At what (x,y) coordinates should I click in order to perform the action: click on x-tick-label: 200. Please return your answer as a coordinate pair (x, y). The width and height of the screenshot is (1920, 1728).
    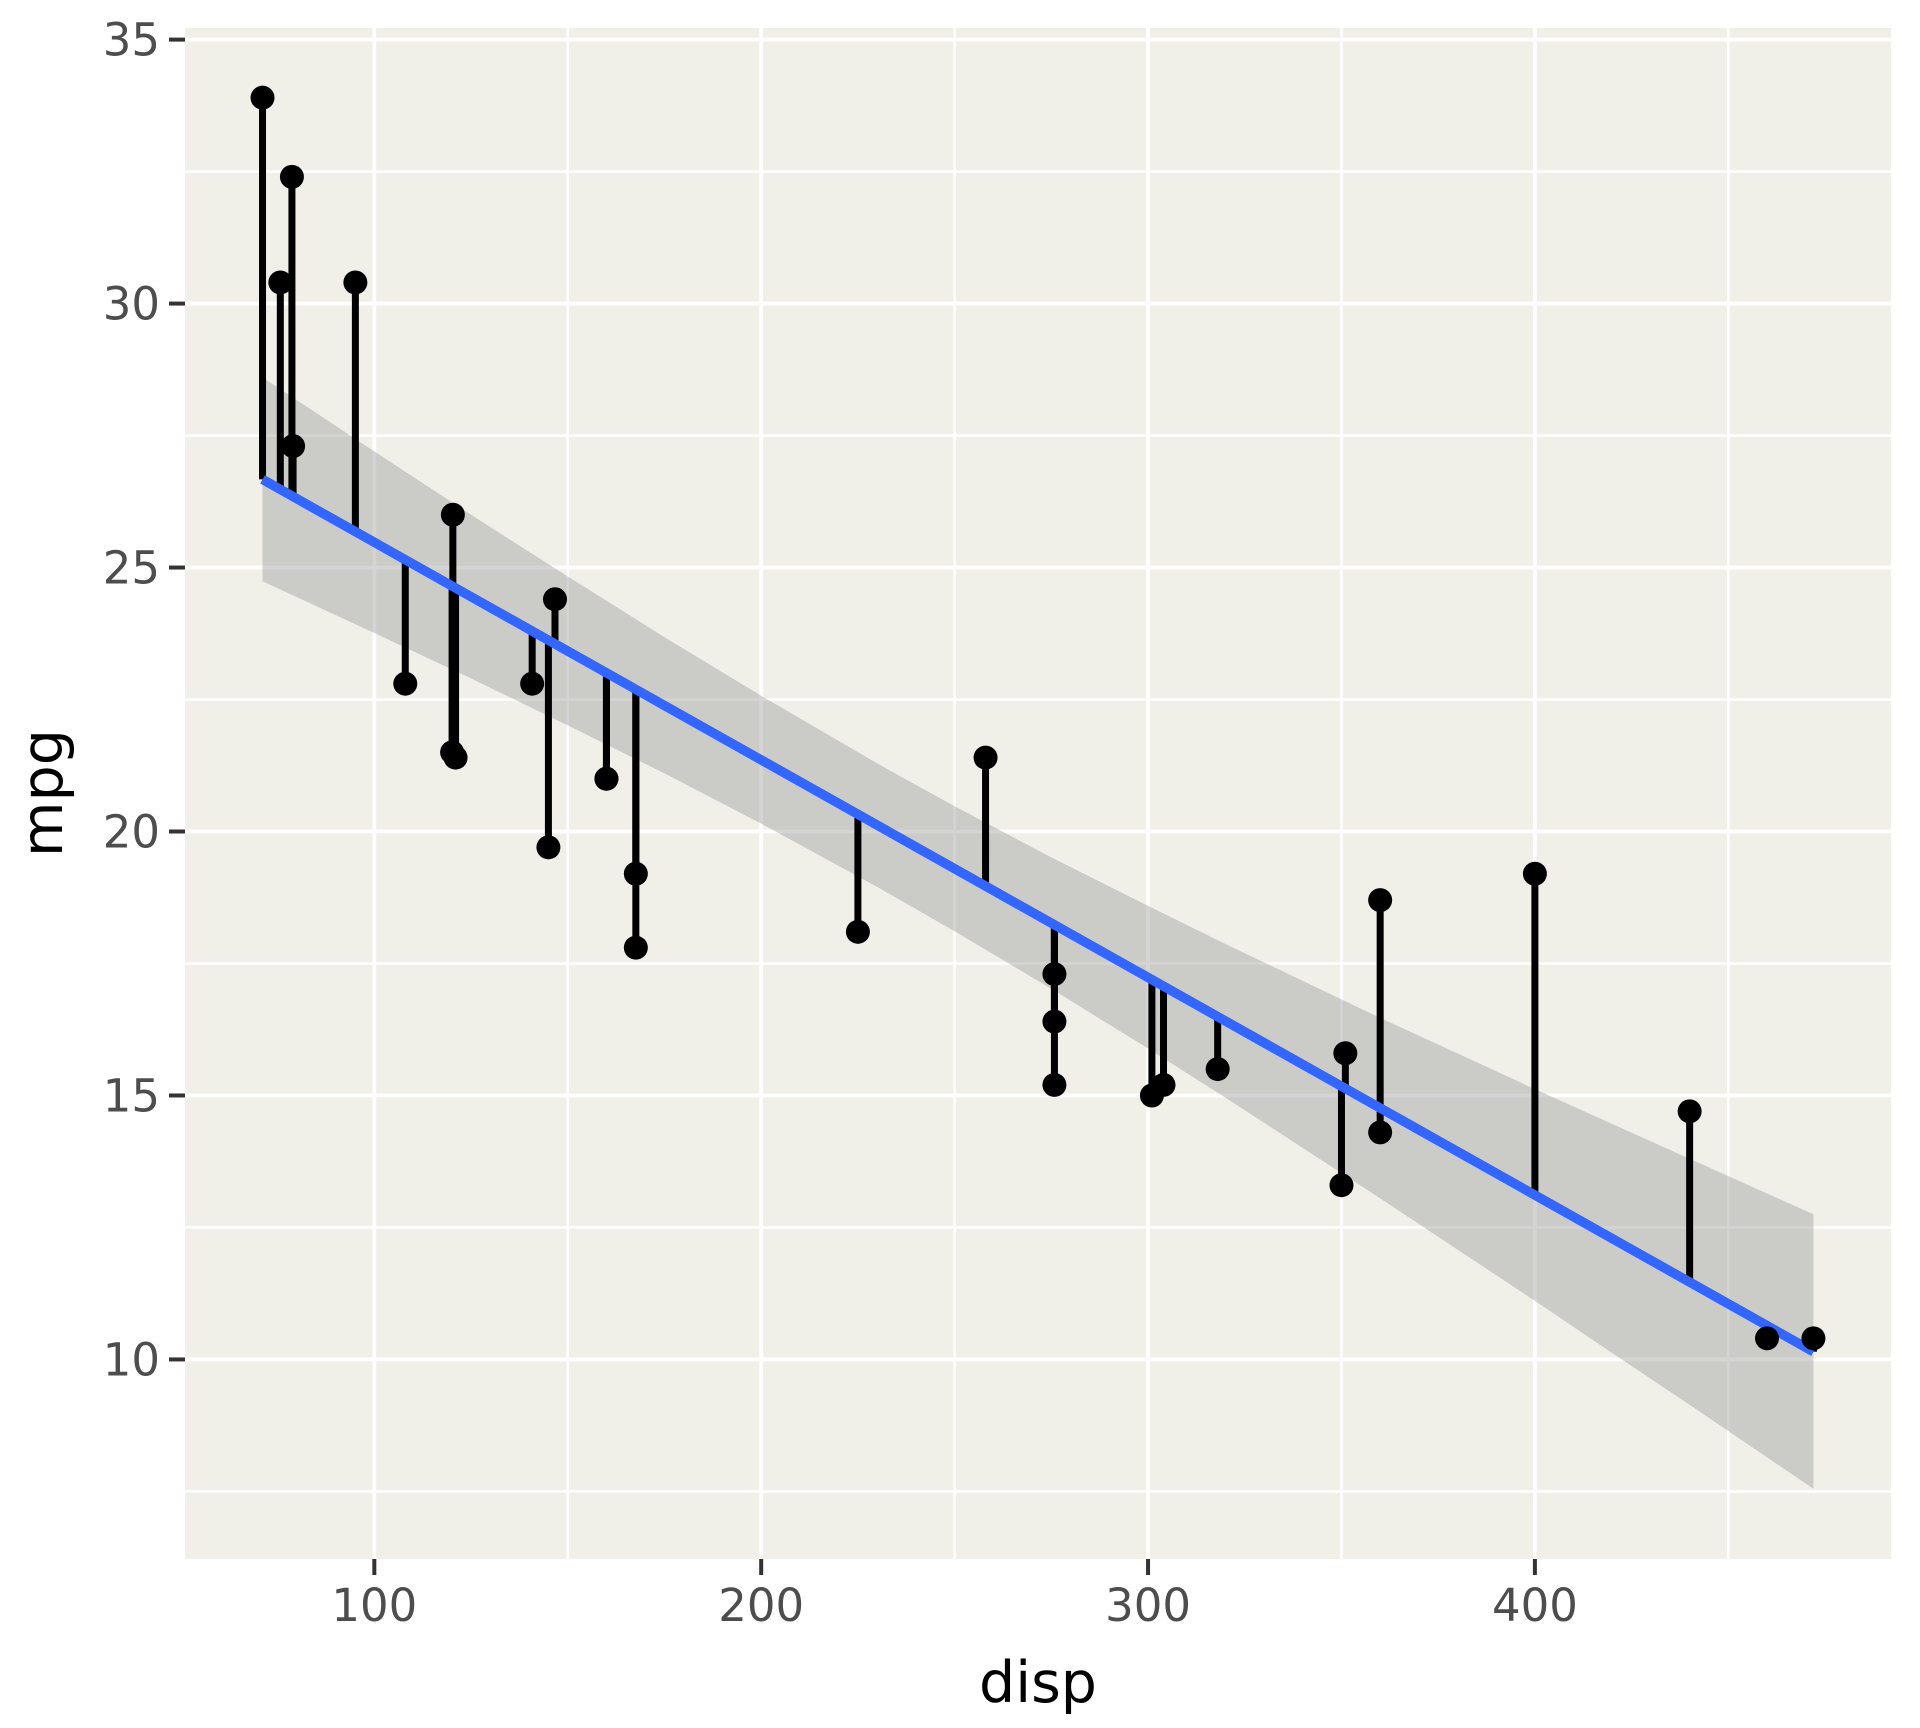
    Looking at the image, I should click on (761, 1605).